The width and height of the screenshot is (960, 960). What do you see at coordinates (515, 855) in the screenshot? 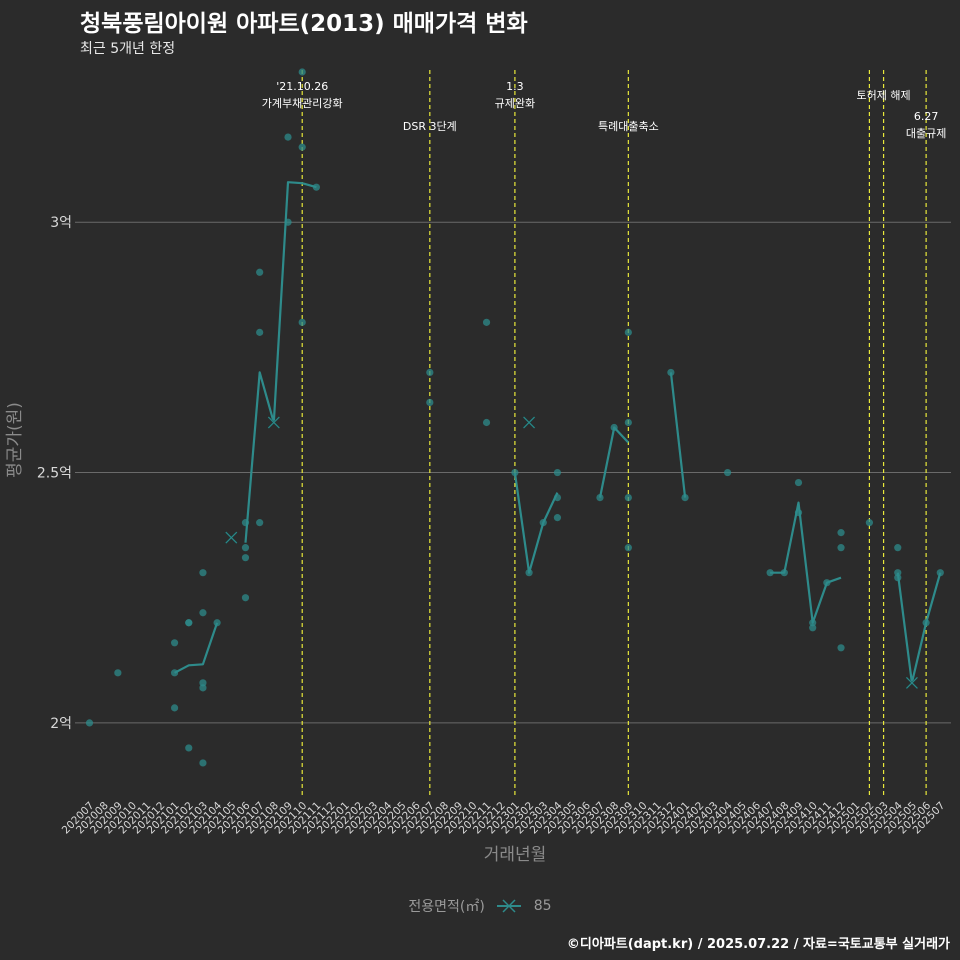
I see `x-axis-label: 거래년월` at bounding box center [515, 855].